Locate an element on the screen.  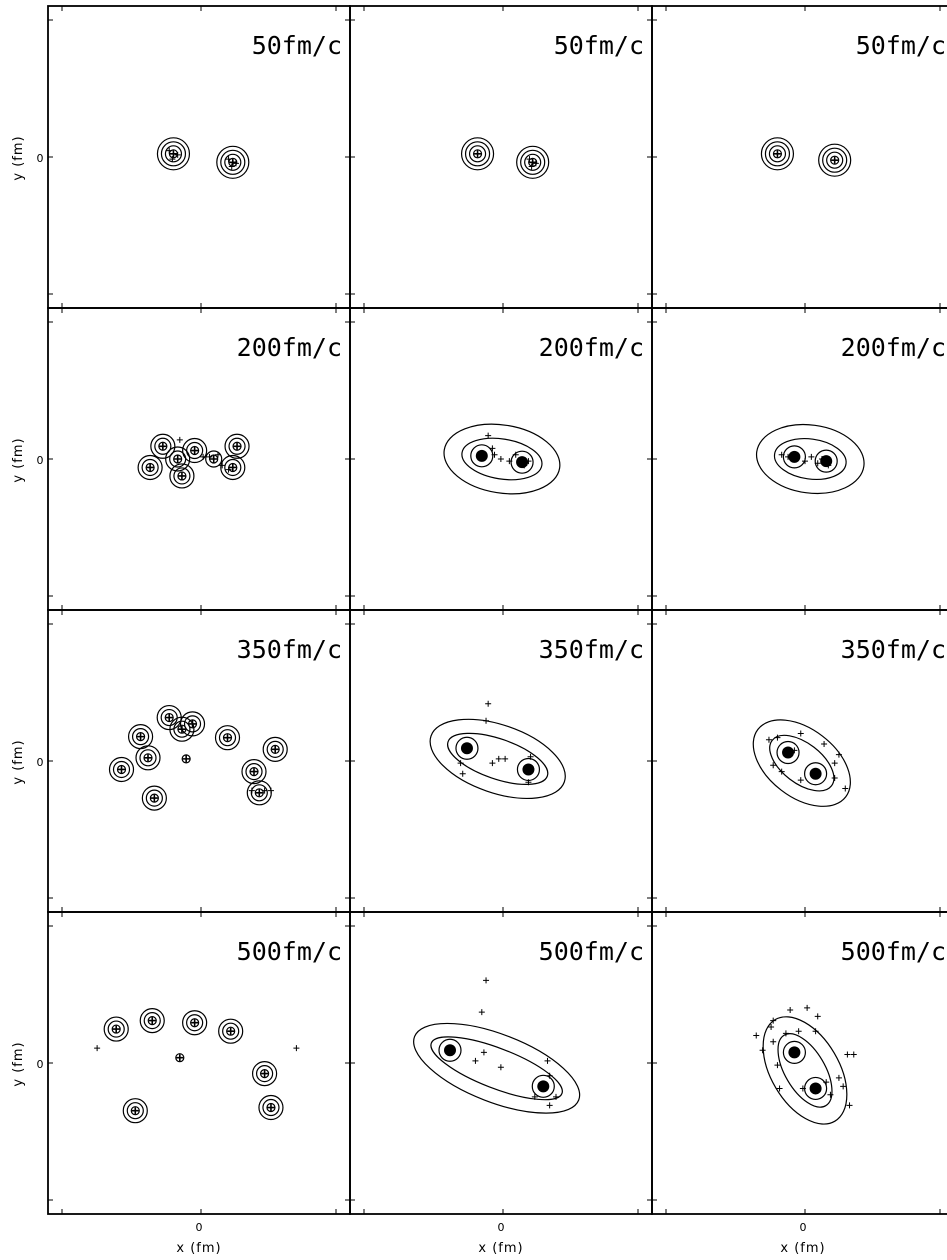
y-axis-label: y (fm) is located at coordinates (18, 459).